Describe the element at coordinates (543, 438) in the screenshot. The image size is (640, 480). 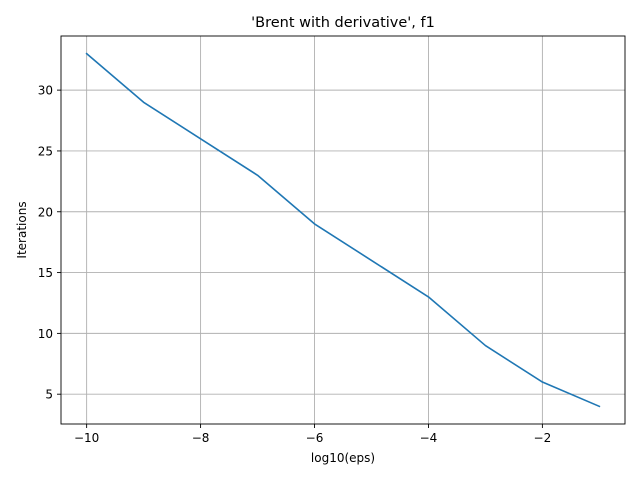
I see `x-tick-label: −2` at that location.